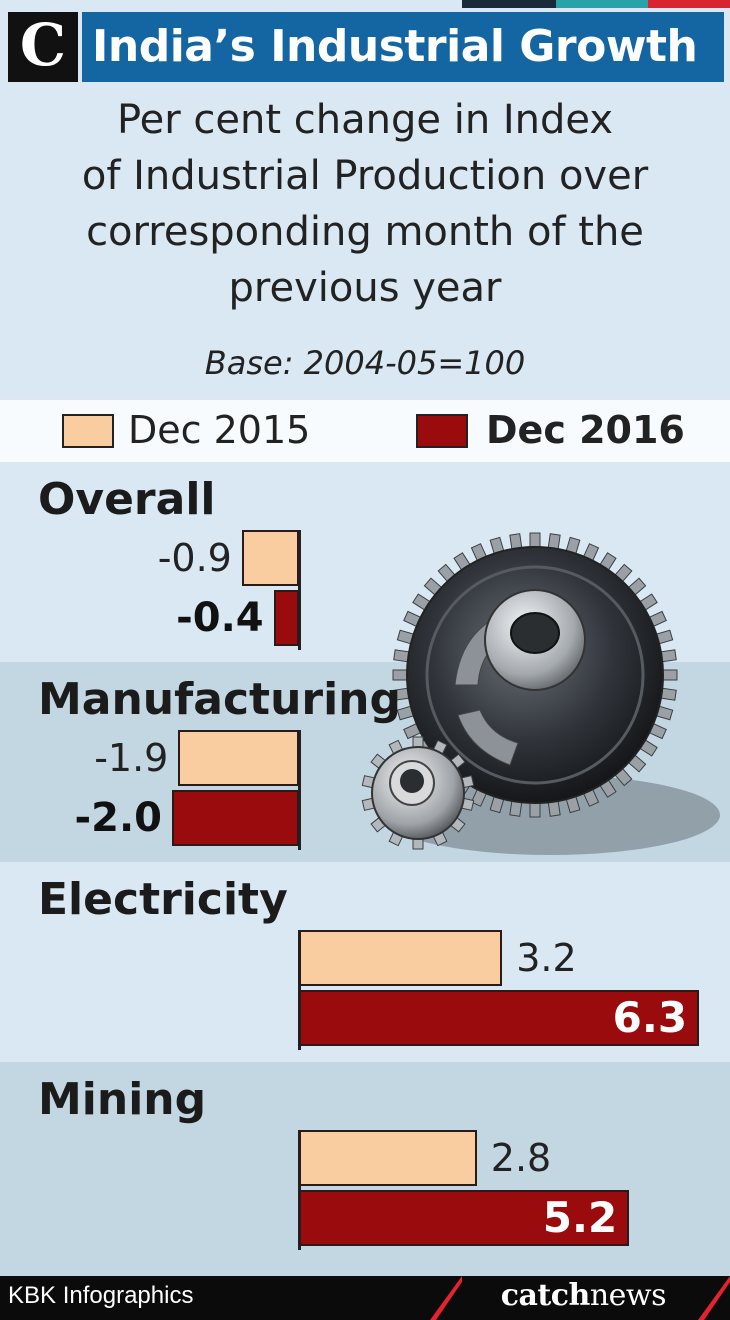  Describe the element at coordinates (101, 1295) in the screenshot. I see `credit-text: KBK Infographics` at that location.